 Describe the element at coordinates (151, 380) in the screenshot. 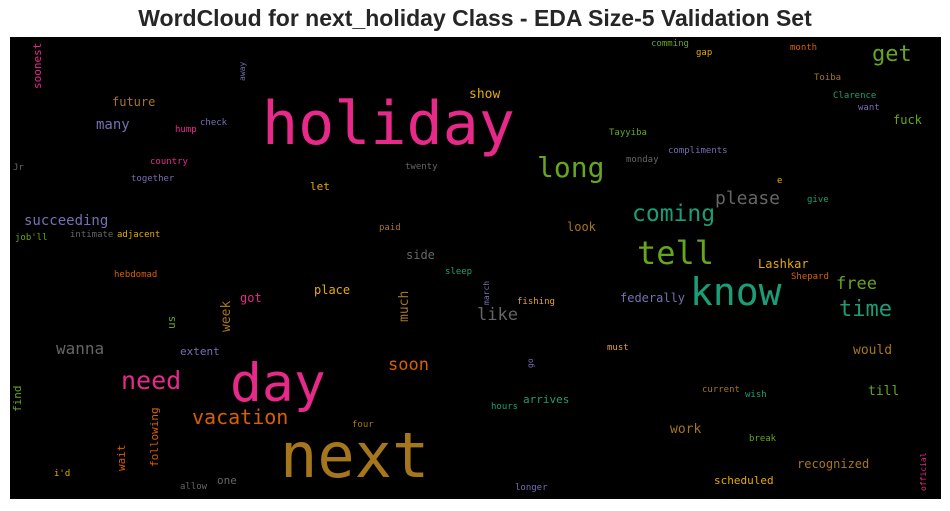

I see `word-need: need` at that location.